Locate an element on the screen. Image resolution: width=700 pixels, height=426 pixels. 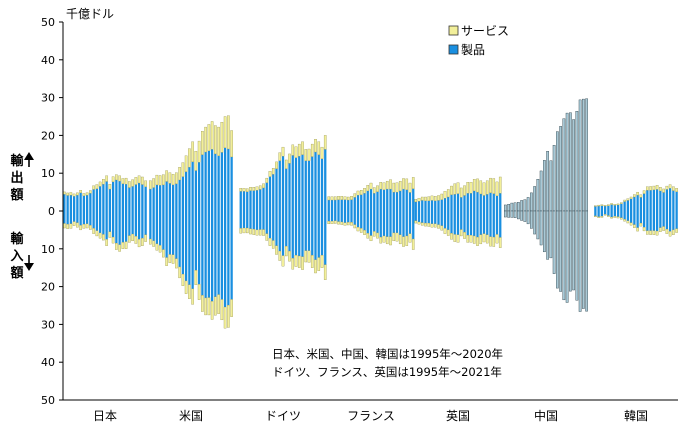
y-tick-label: 0 is located at coordinates (51, 211).